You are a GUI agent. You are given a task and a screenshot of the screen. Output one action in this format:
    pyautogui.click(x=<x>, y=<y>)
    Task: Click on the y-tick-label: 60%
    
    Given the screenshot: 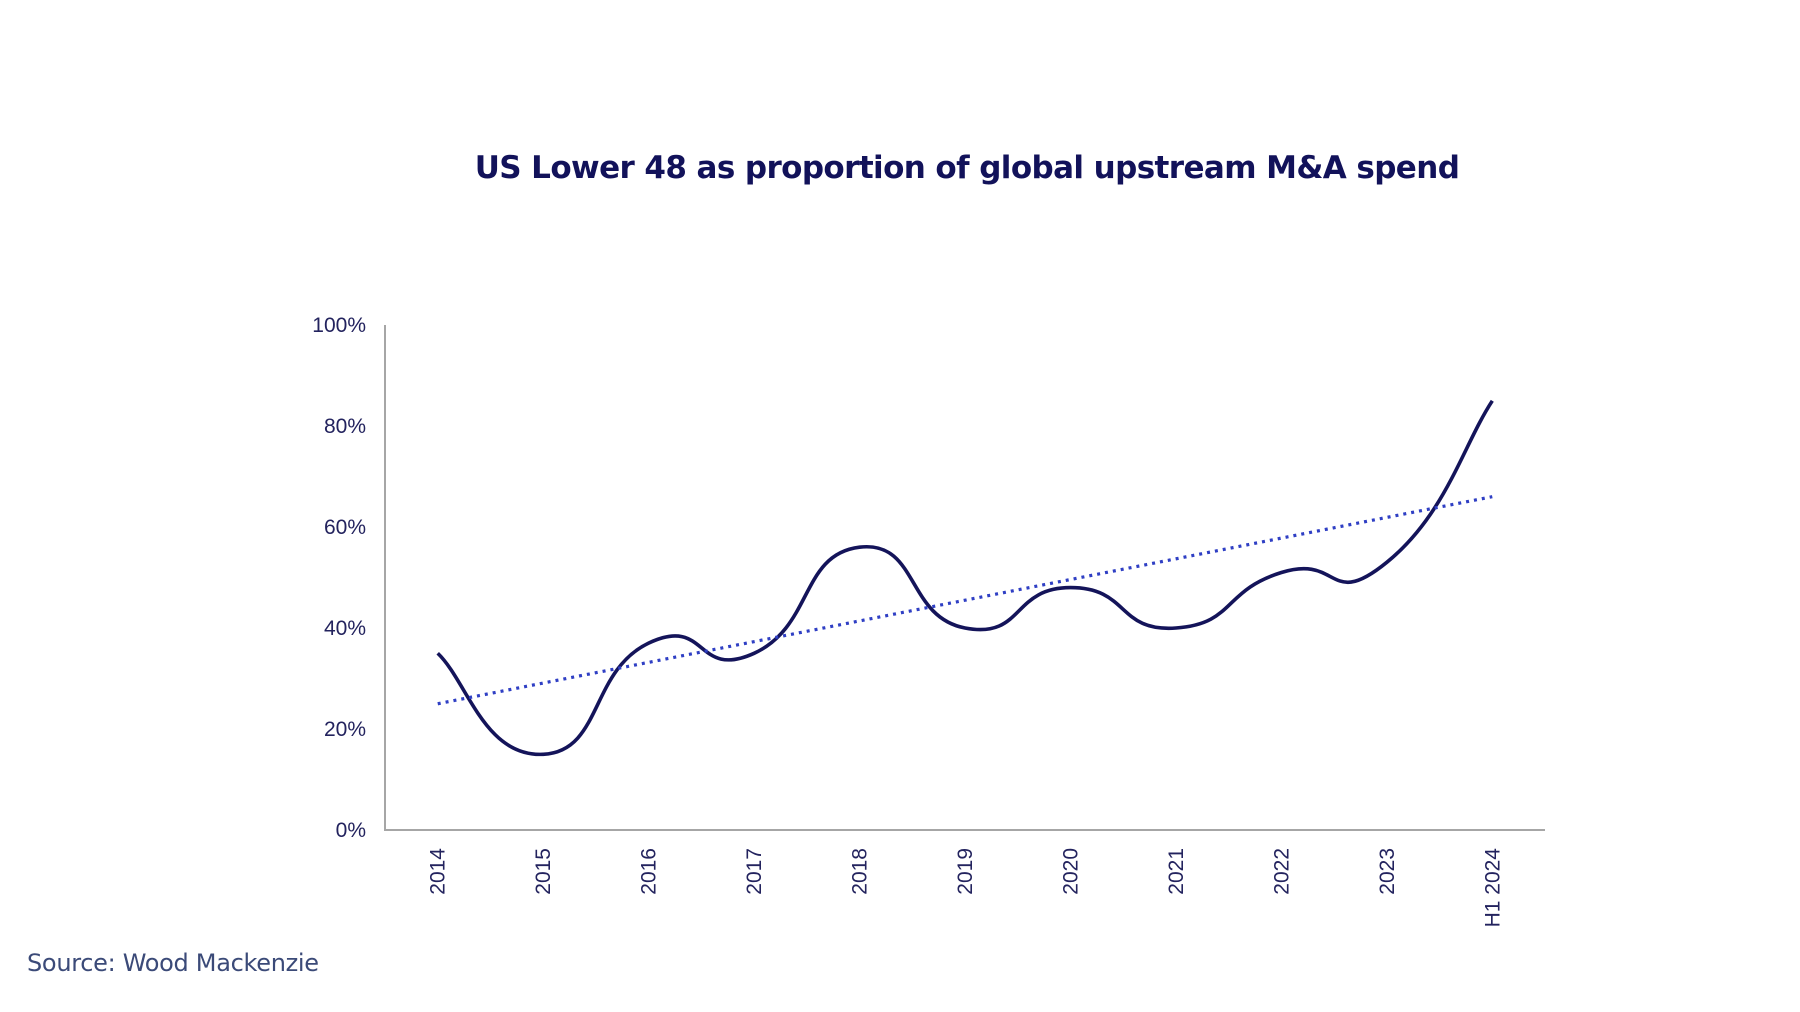 What is the action you would take?
    pyautogui.click(x=345, y=527)
    